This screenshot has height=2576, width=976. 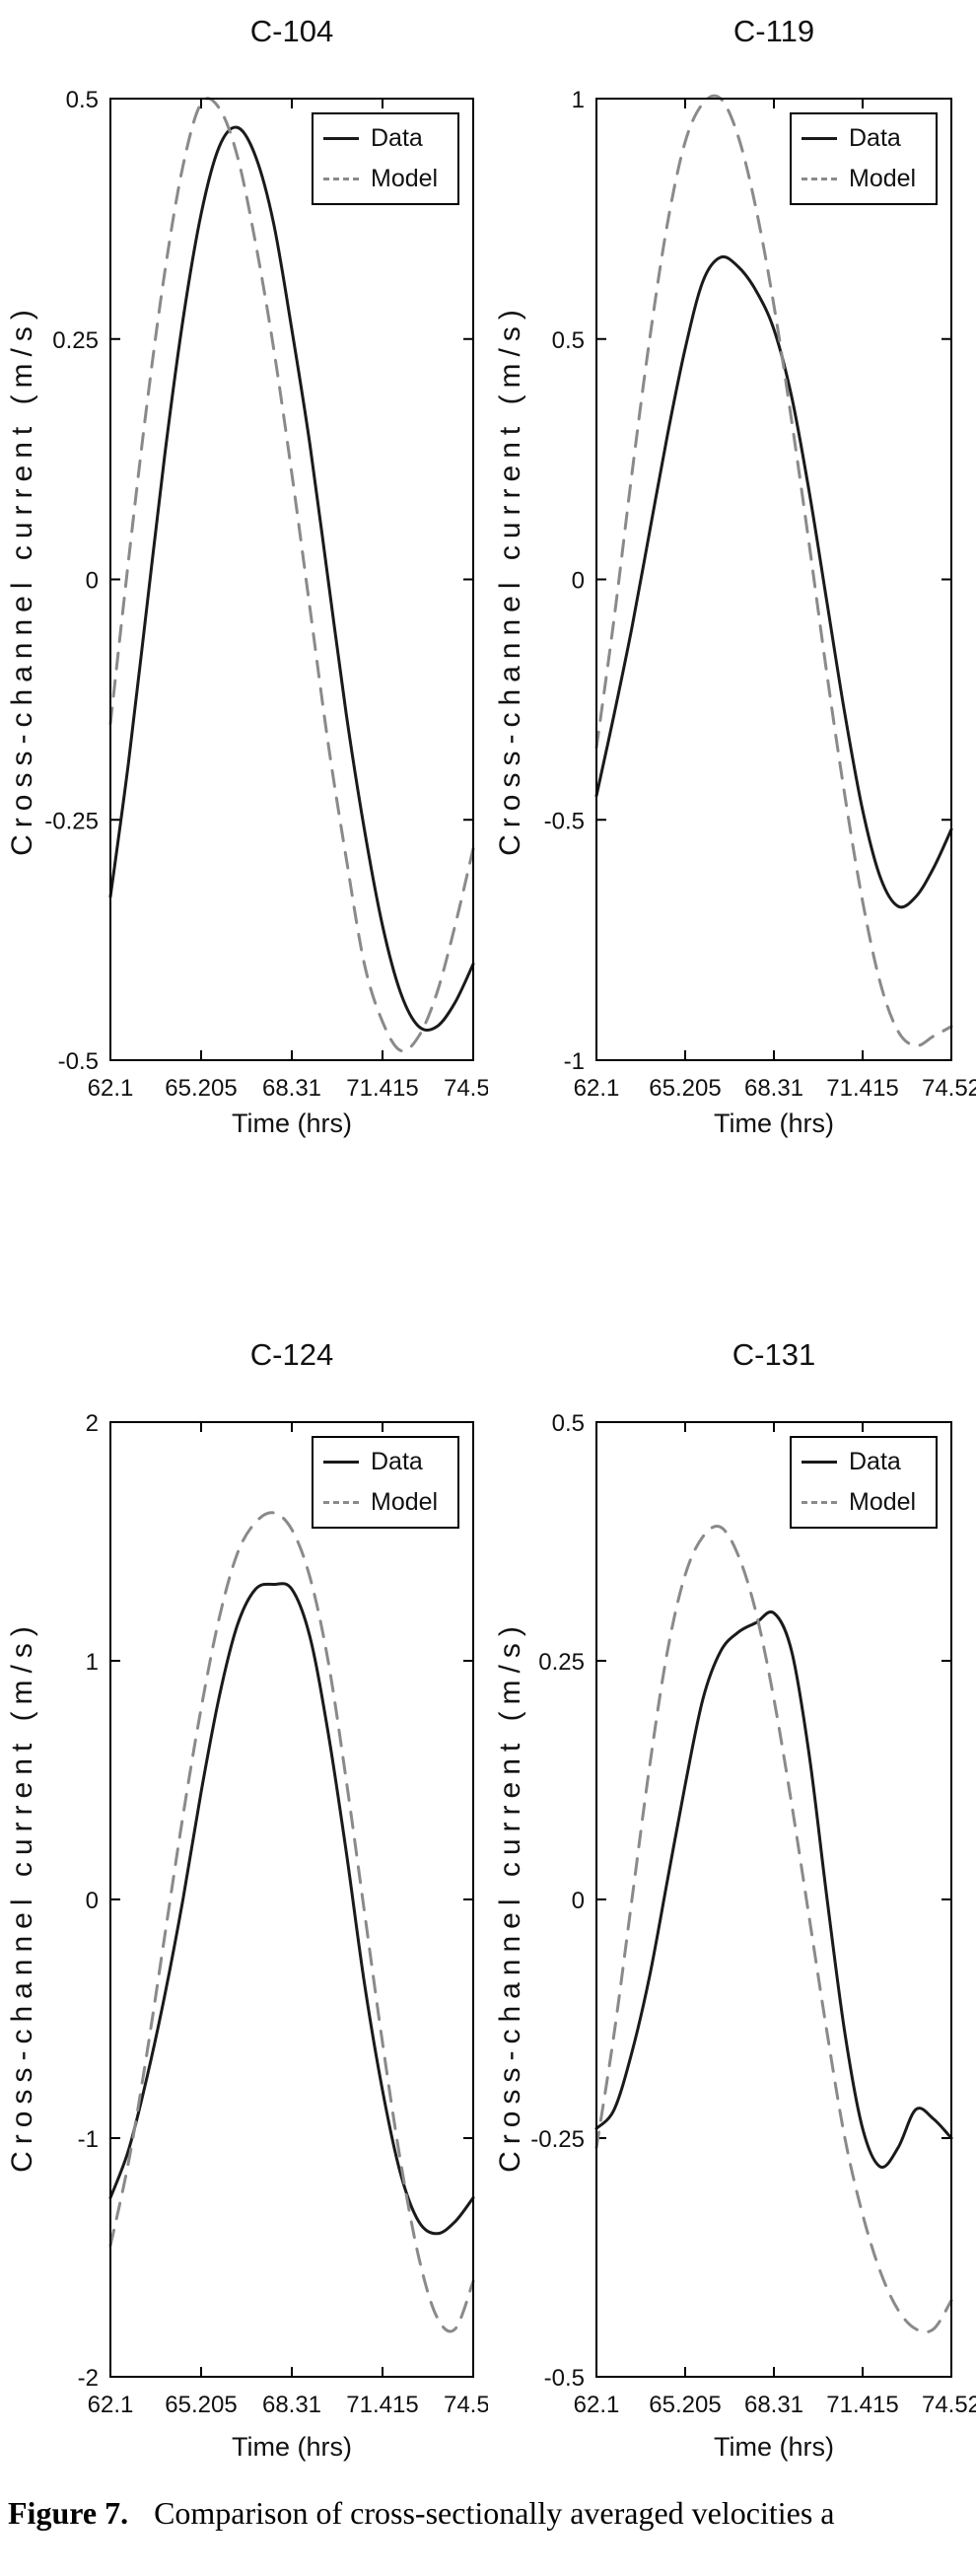 What do you see at coordinates (774, 31) in the screenshot?
I see `subplot-title-c-119: C-119` at bounding box center [774, 31].